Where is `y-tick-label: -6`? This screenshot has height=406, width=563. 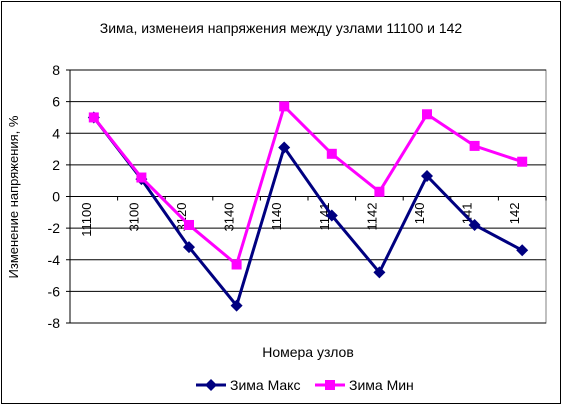 y-tick-label: -6 is located at coordinates (54, 291).